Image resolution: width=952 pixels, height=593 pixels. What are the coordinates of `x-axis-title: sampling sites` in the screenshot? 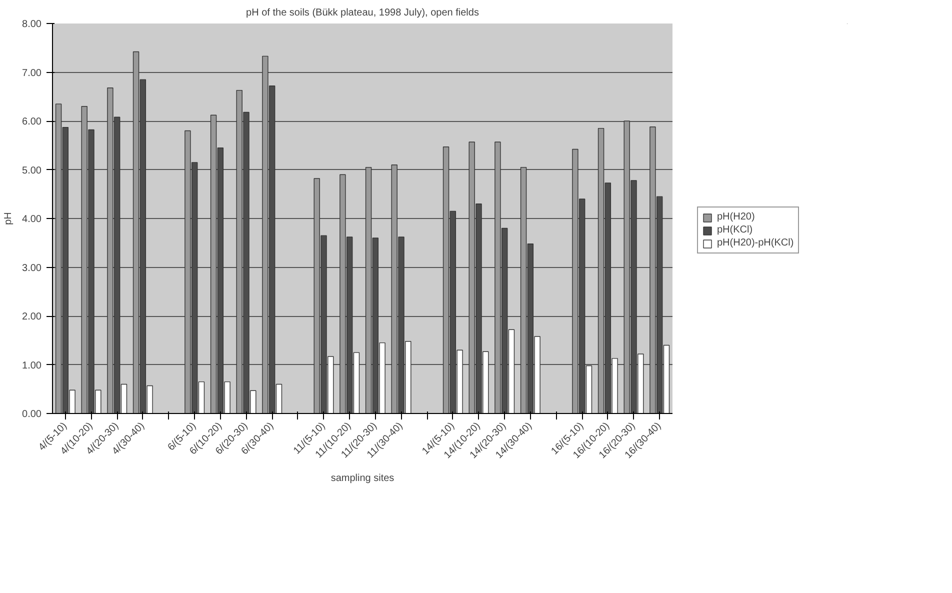 It's located at (362, 478).